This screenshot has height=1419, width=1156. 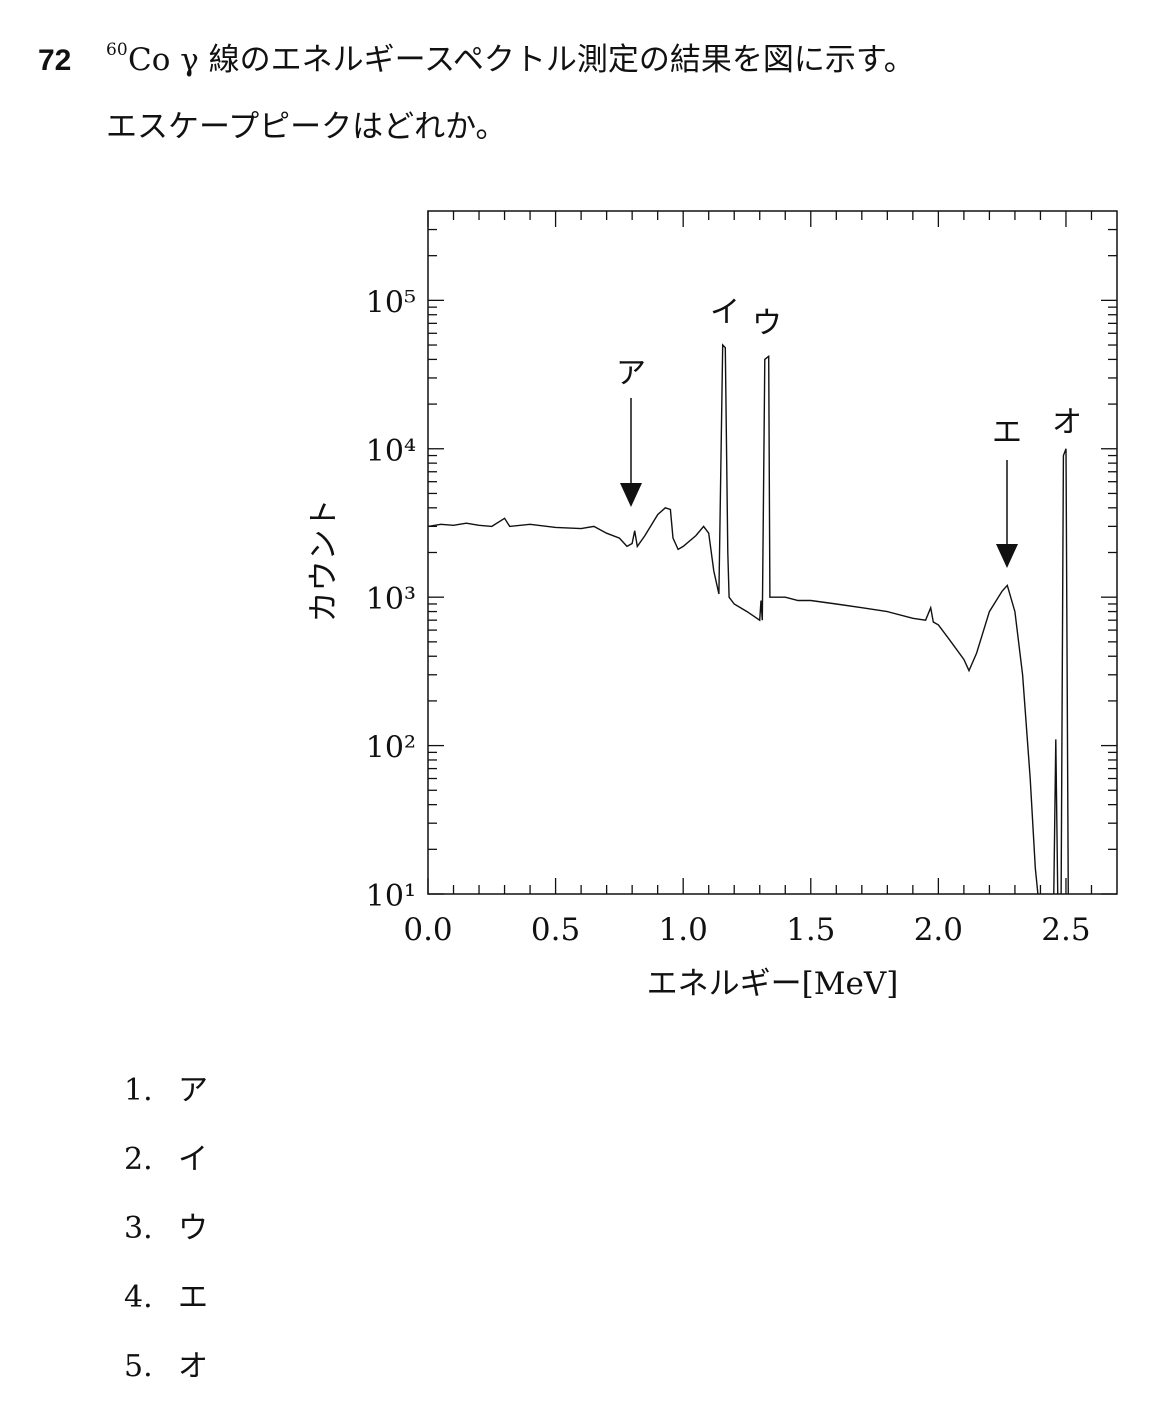 What do you see at coordinates (193, 1297) in the screenshot?
I see `choice-label: エ` at bounding box center [193, 1297].